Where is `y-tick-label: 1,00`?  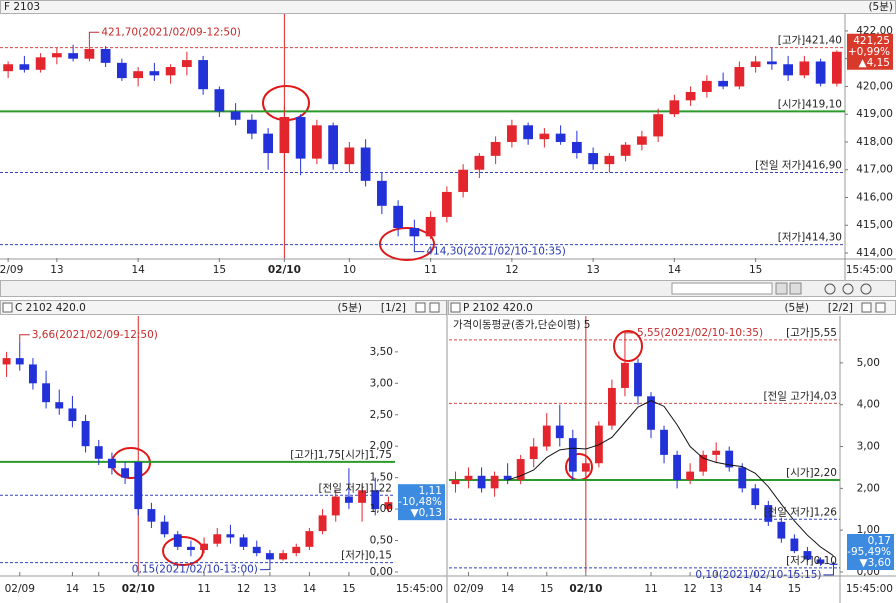 y-tick-label: 1,00 is located at coordinates (381, 509).